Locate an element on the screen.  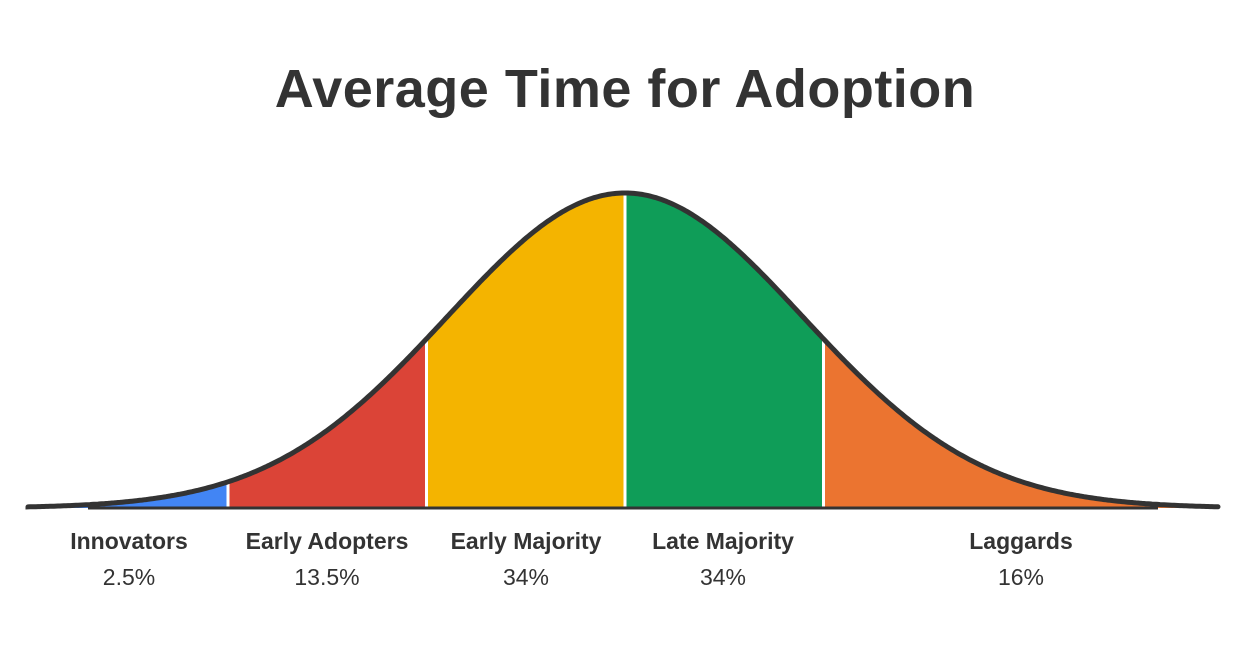
value-label: 16% is located at coordinates (1021, 577).